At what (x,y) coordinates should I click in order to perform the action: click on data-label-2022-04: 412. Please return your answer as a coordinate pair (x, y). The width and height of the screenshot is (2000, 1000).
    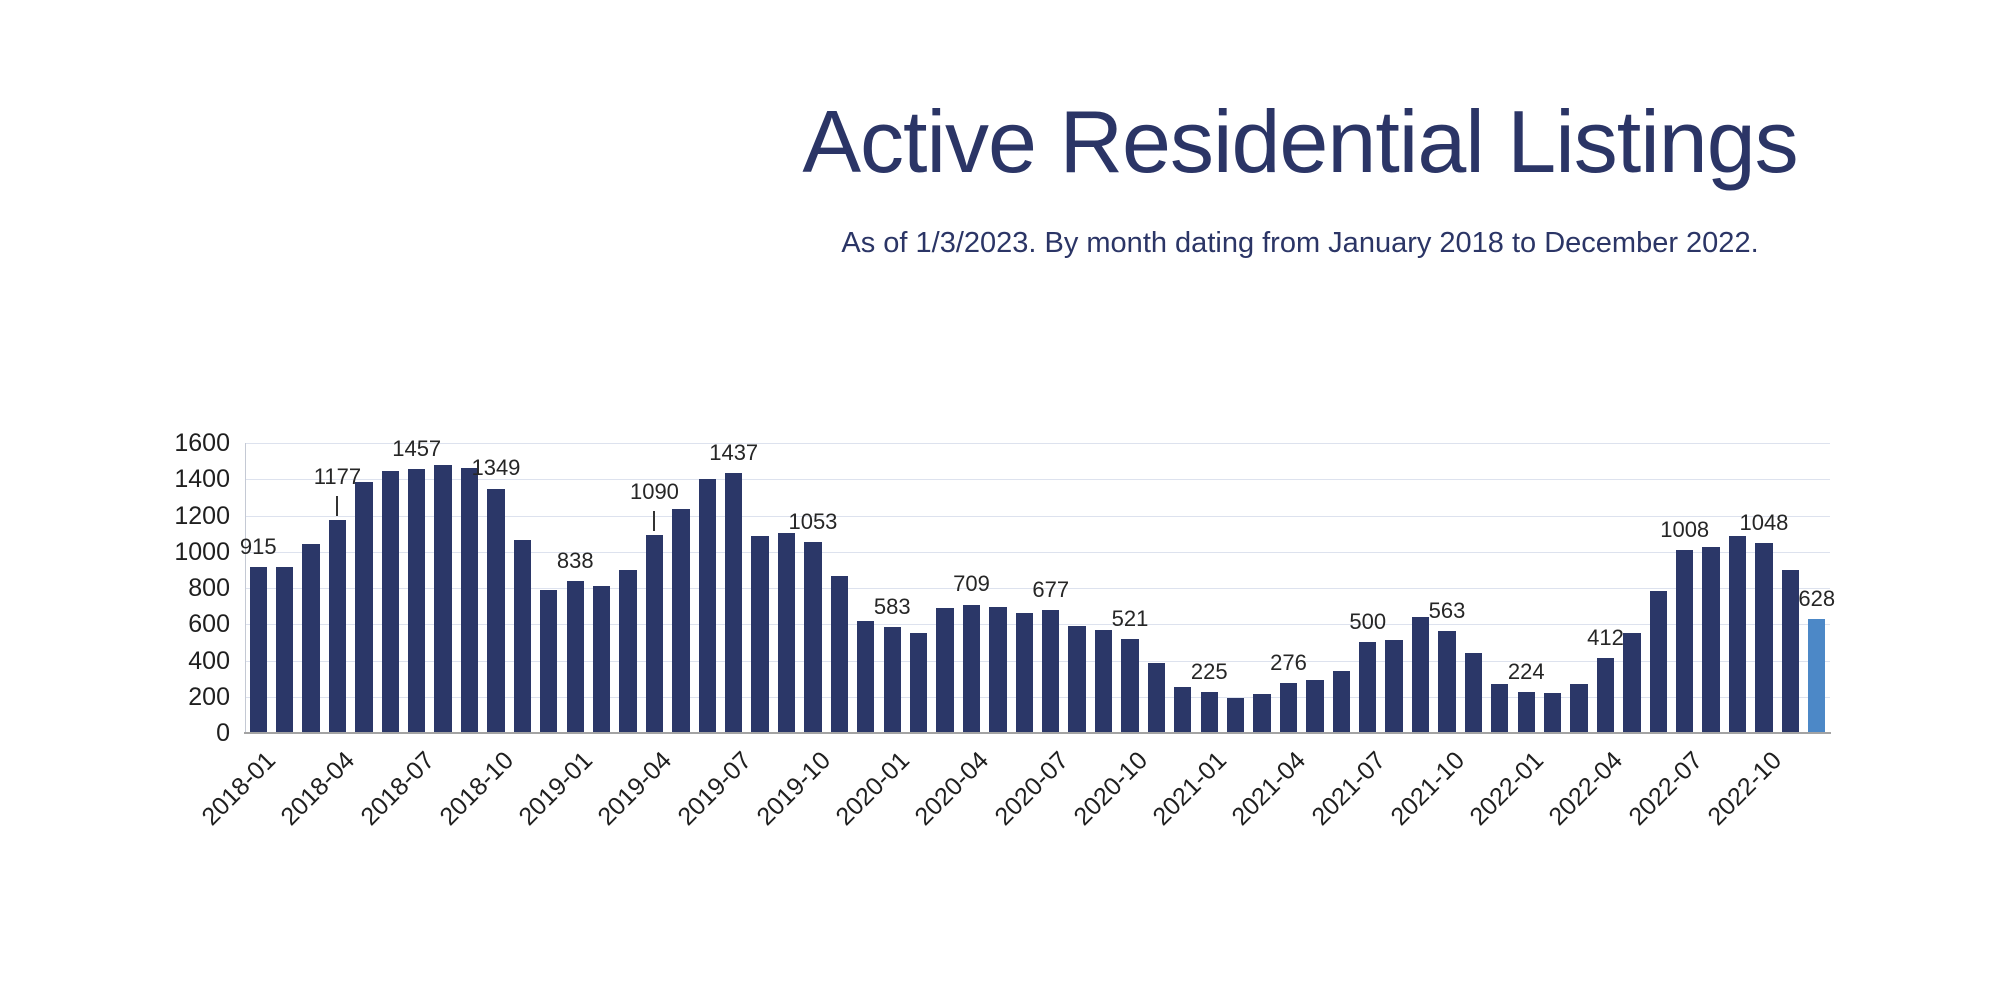
    Looking at the image, I should click on (1605, 638).